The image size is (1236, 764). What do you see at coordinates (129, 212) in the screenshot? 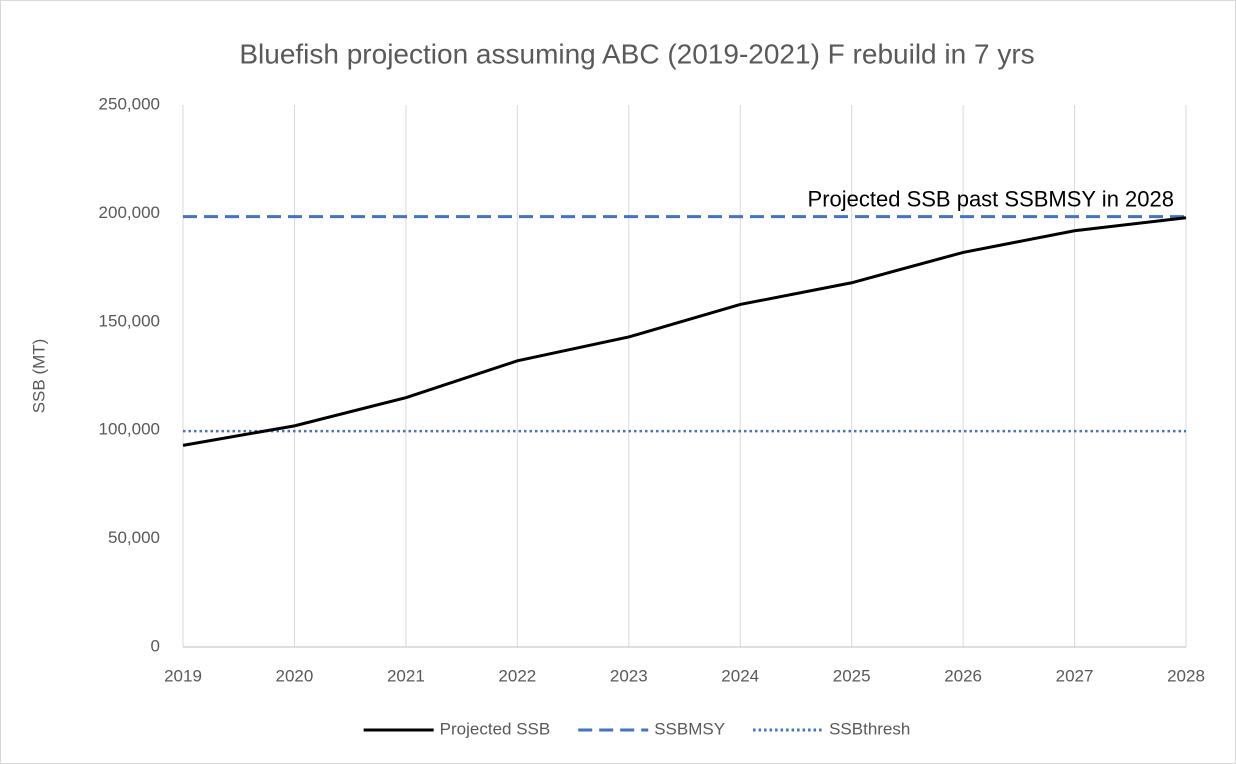
I see `y-tick-label: 200,000` at bounding box center [129, 212].